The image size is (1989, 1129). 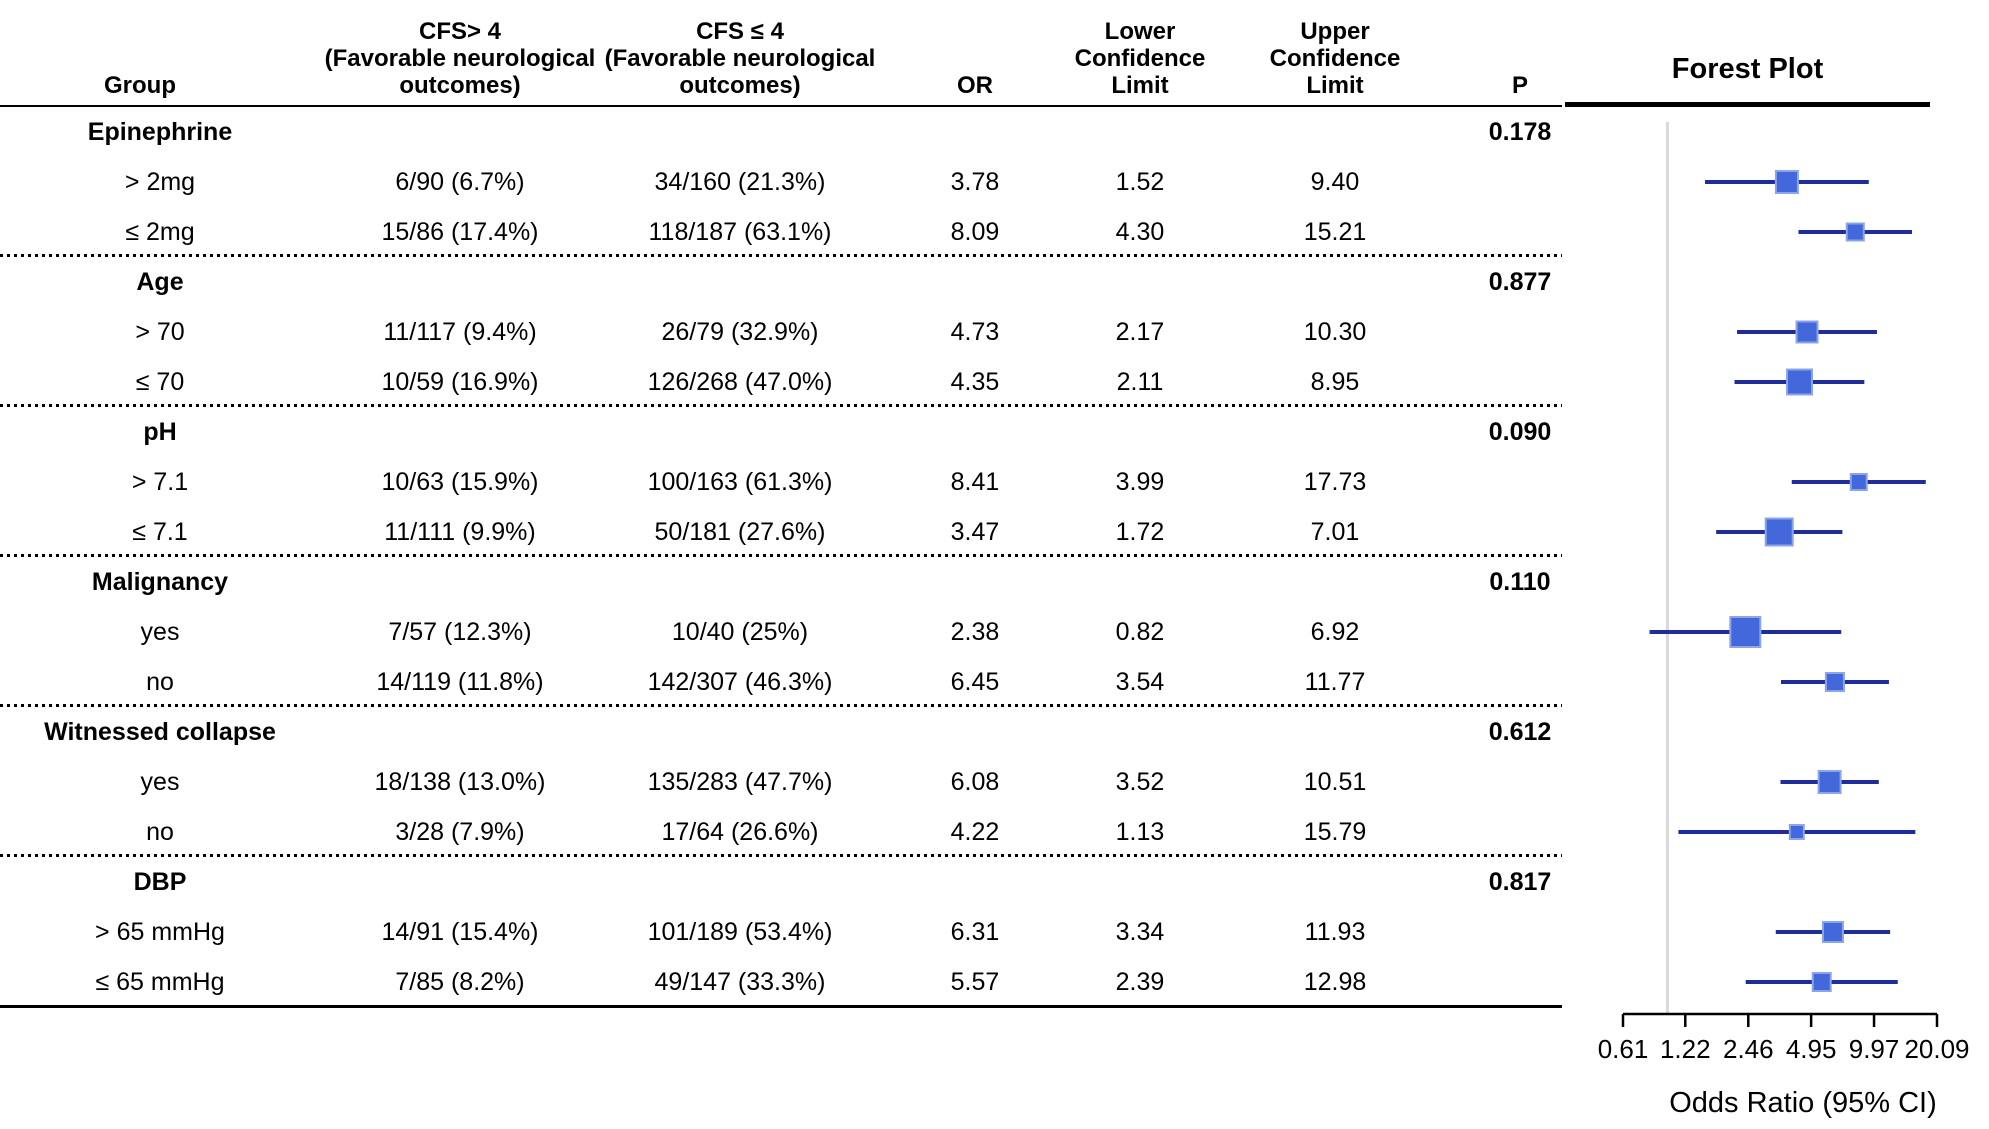 What do you see at coordinates (975, 632) in the screenshot?
I see `or-value: 2.38` at bounding box center [975, 632].